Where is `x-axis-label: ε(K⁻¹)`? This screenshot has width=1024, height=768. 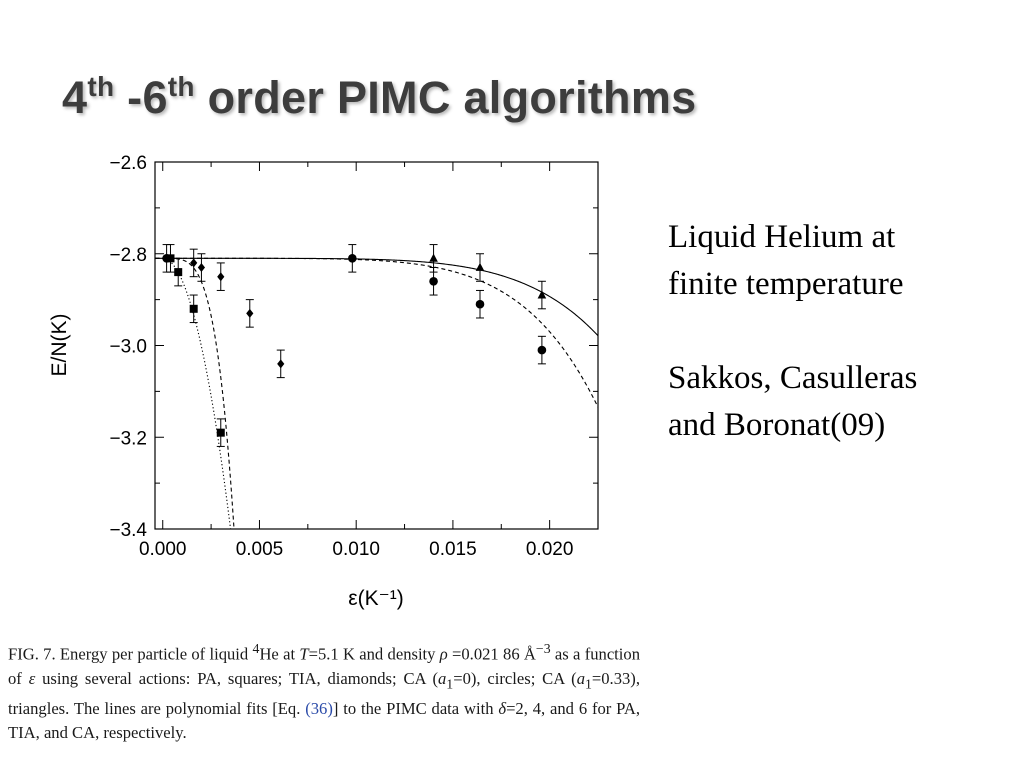
x-axis-label: ε(K⁻¹) is located at coordinates (375, 598).